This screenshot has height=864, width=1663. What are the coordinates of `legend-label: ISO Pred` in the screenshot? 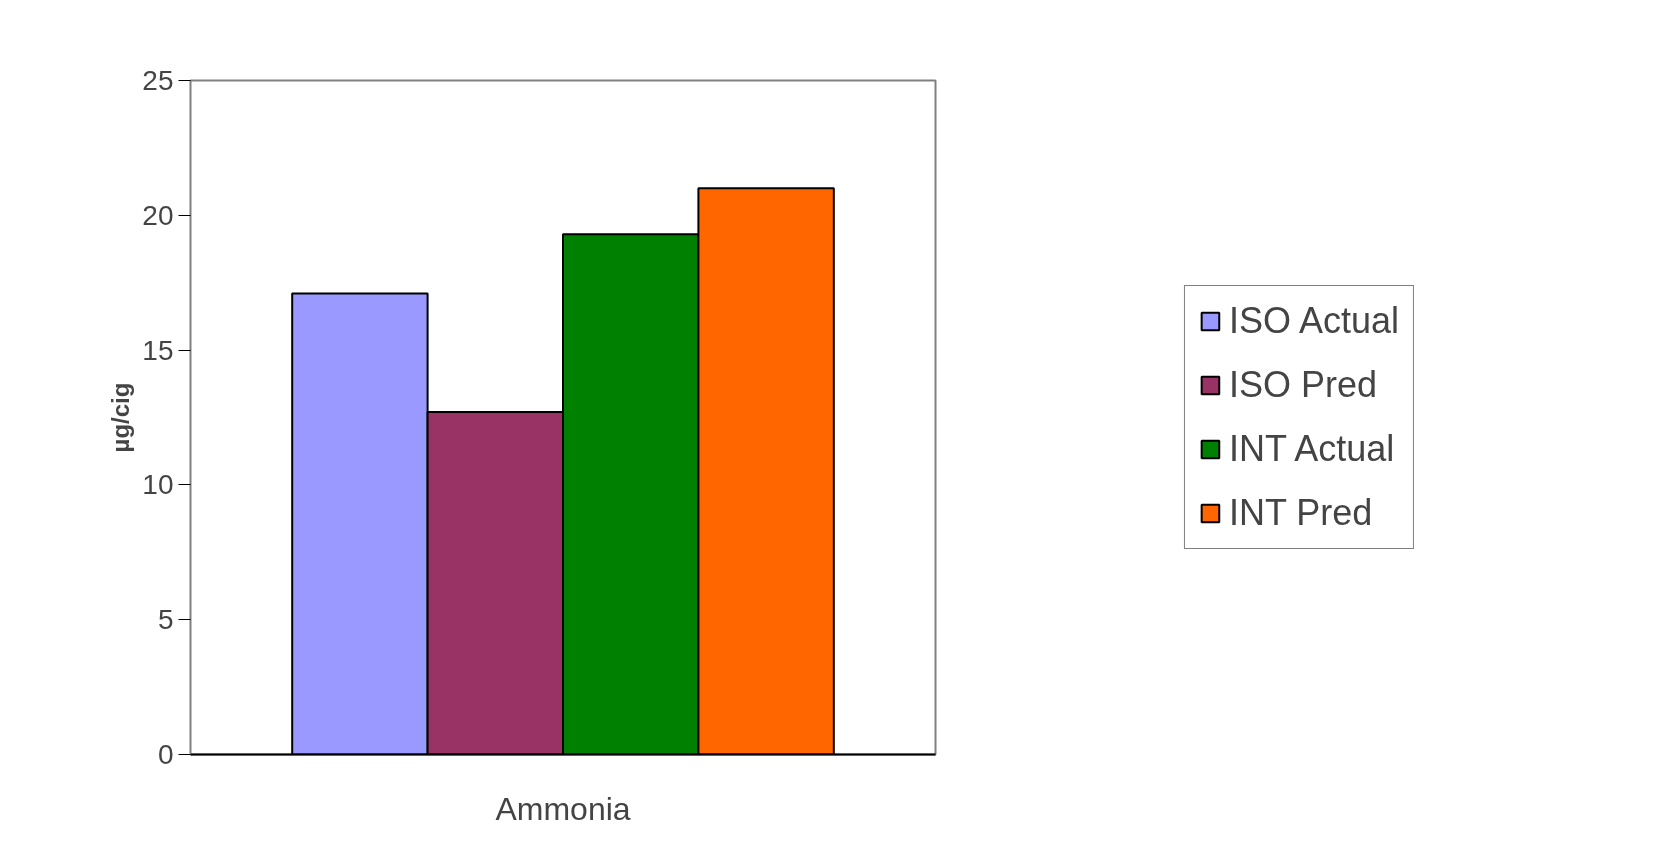 It's located at (1303, 385).